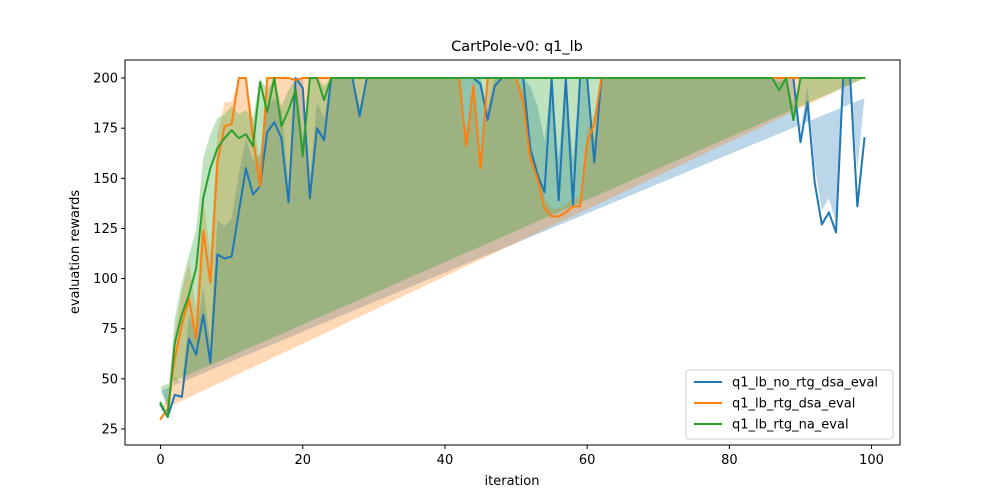 The height and width of the screenshot is (504, 1000). I want to click on y-tick-label: 100, so click(105, 279).